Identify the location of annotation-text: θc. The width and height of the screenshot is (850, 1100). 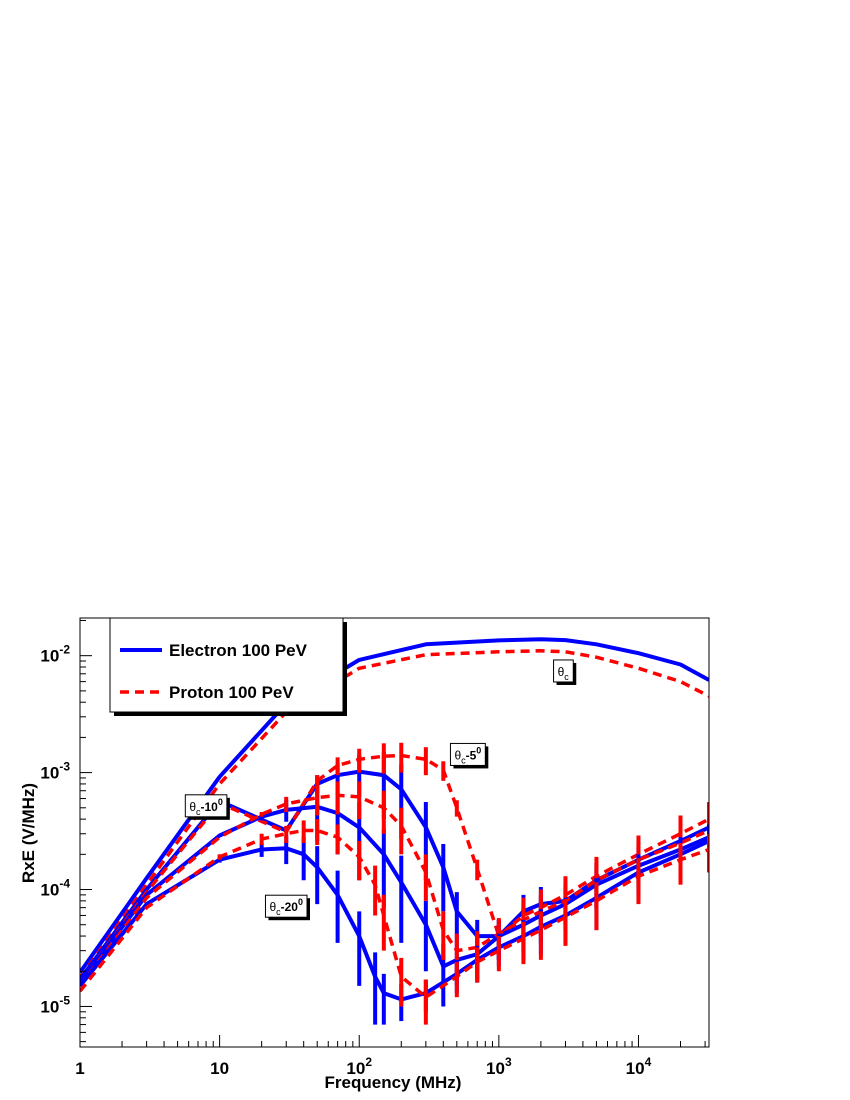
(564, 673).